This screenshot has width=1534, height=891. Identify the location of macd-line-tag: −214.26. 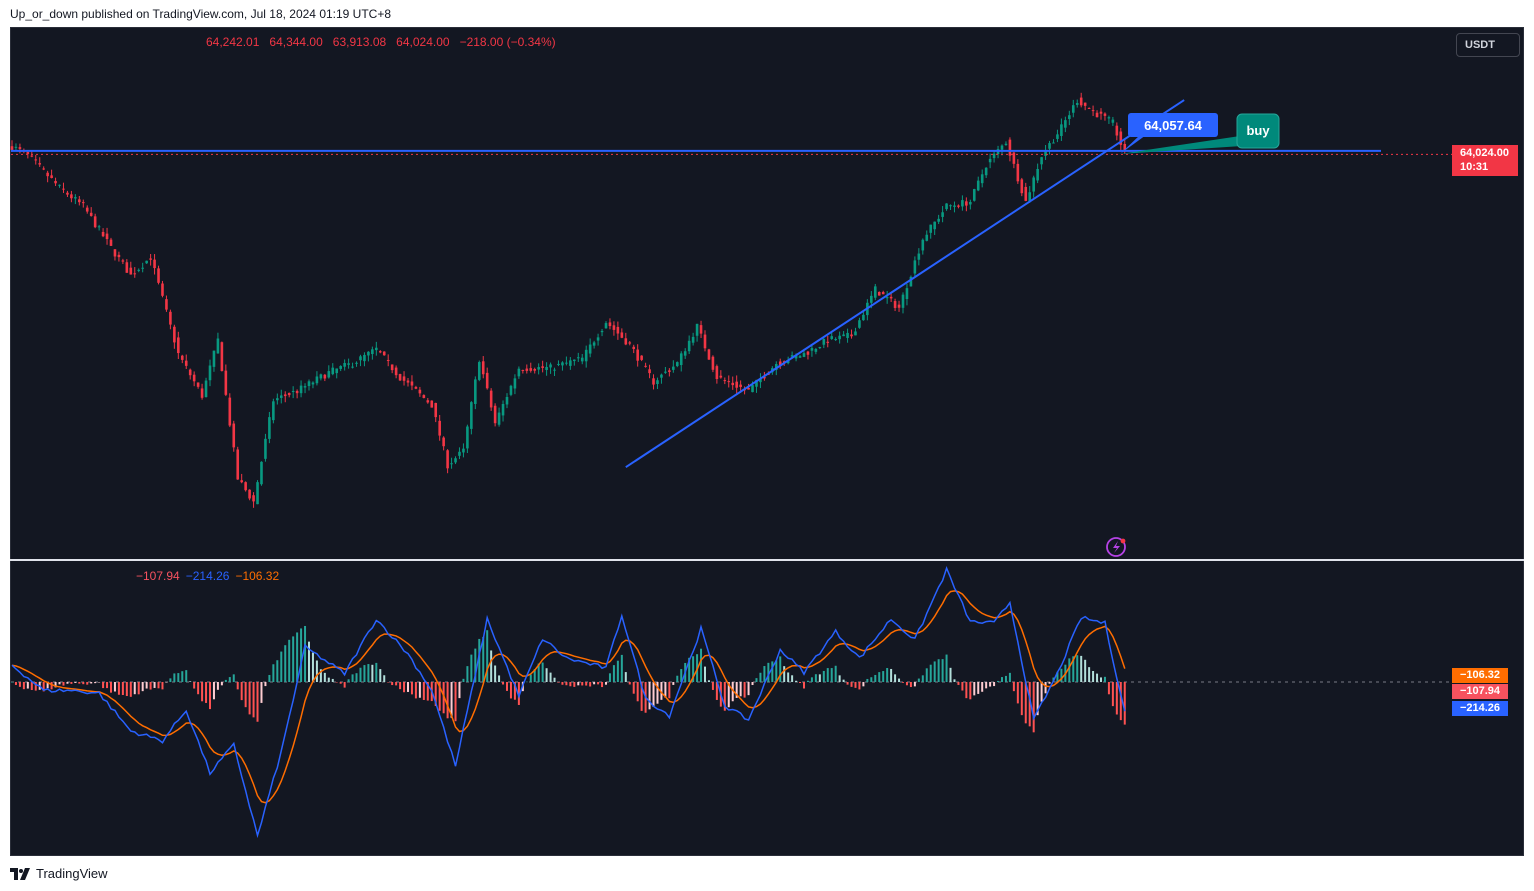
(1480, 708).